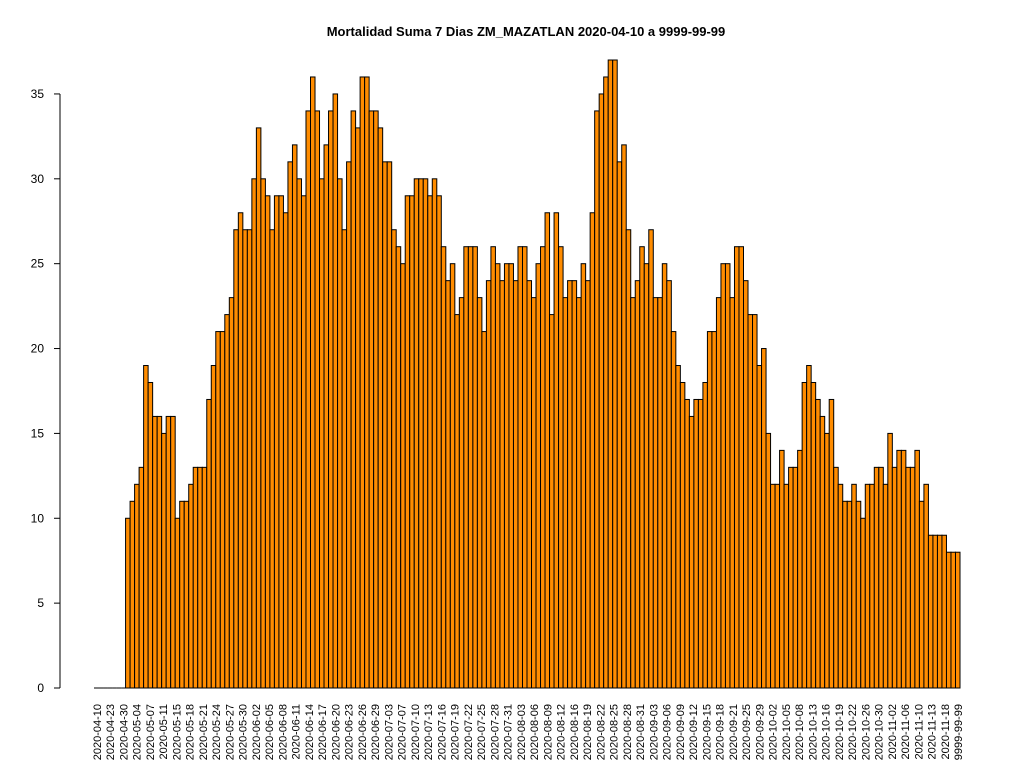  Describe the element at coordinates (125, 732) in the screenshot. I see `x-tick-label: 2020-04-30` at that location.